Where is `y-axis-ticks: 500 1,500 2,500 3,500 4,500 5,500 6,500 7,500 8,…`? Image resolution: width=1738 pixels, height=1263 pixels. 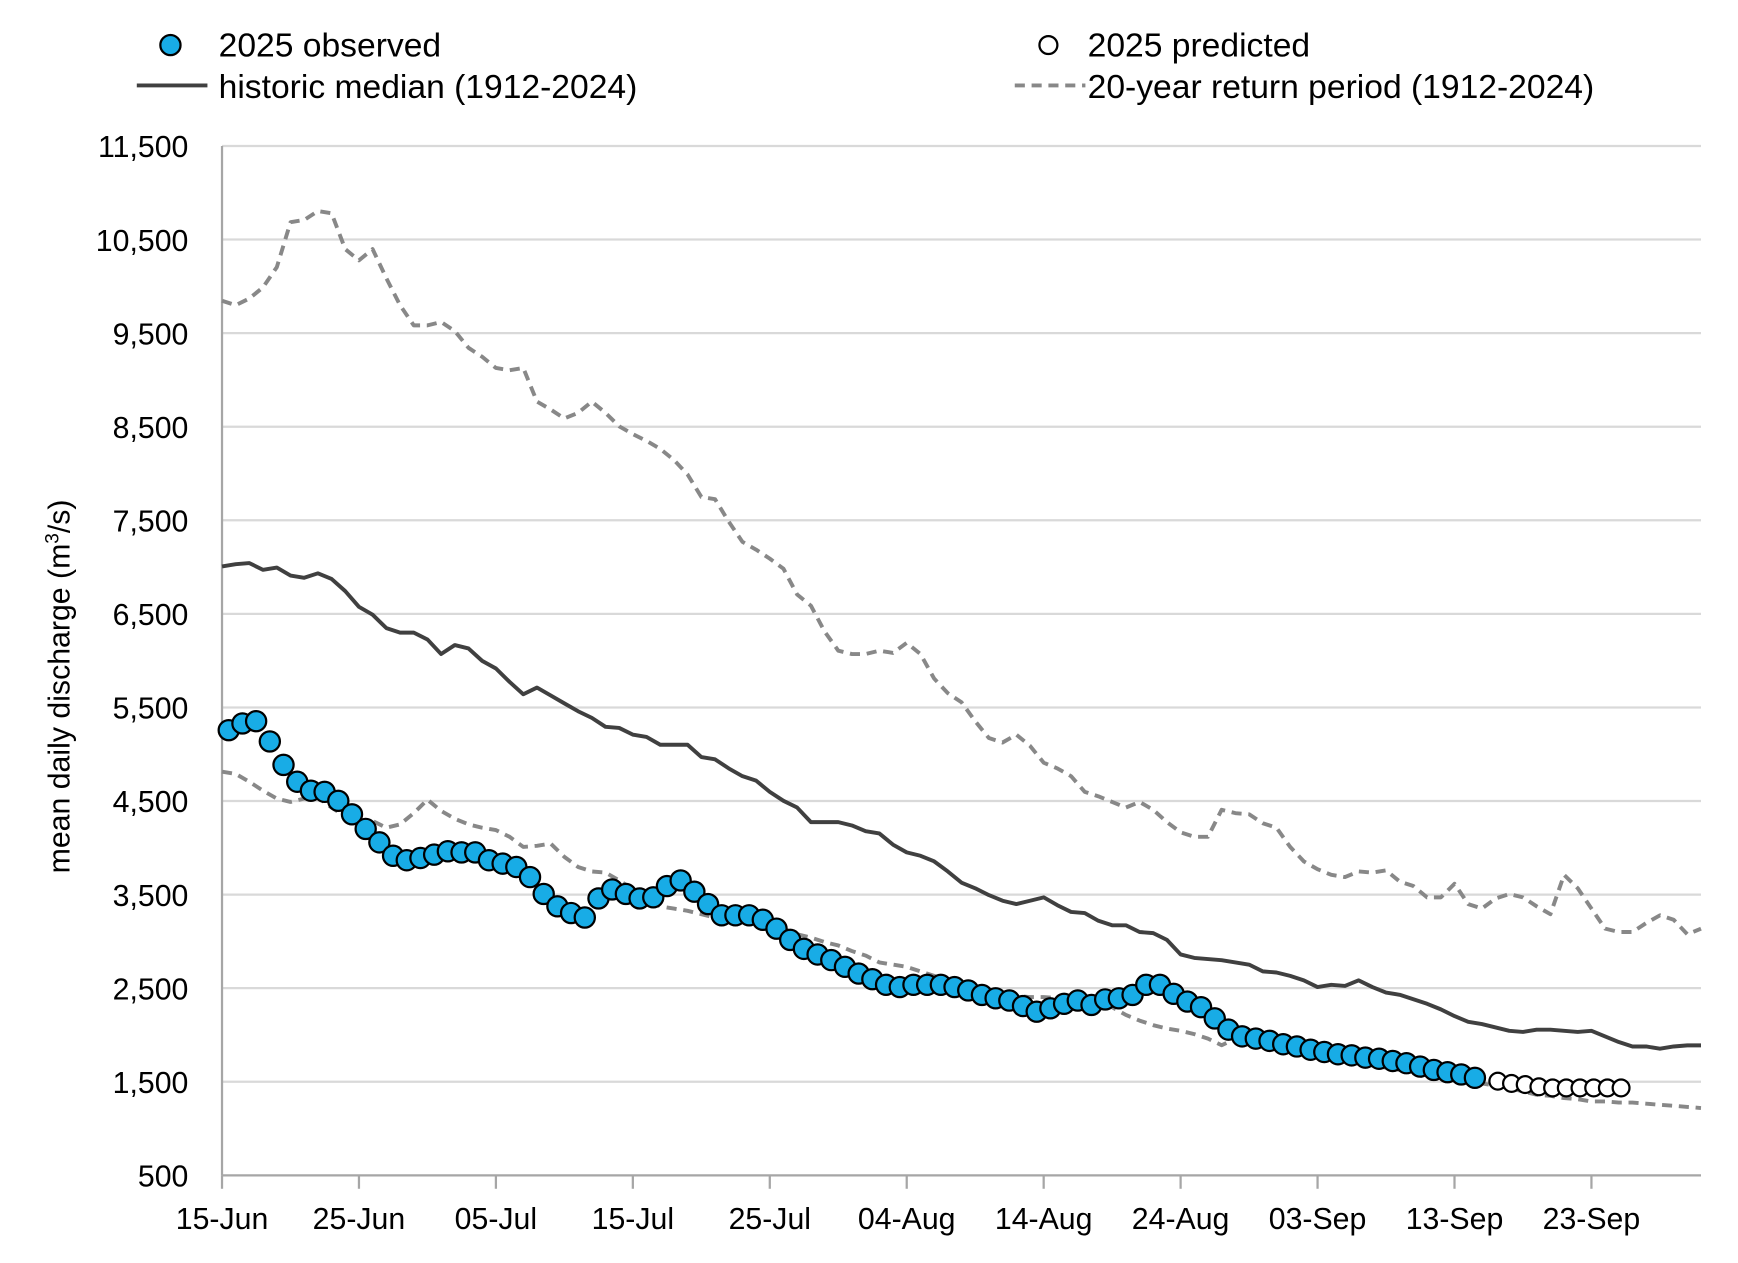 y-axis-ticks: 500 1,500 2,500 3,500 4,500 5,500 6,500 7,500 8,… is located at coordinates (142, 662).